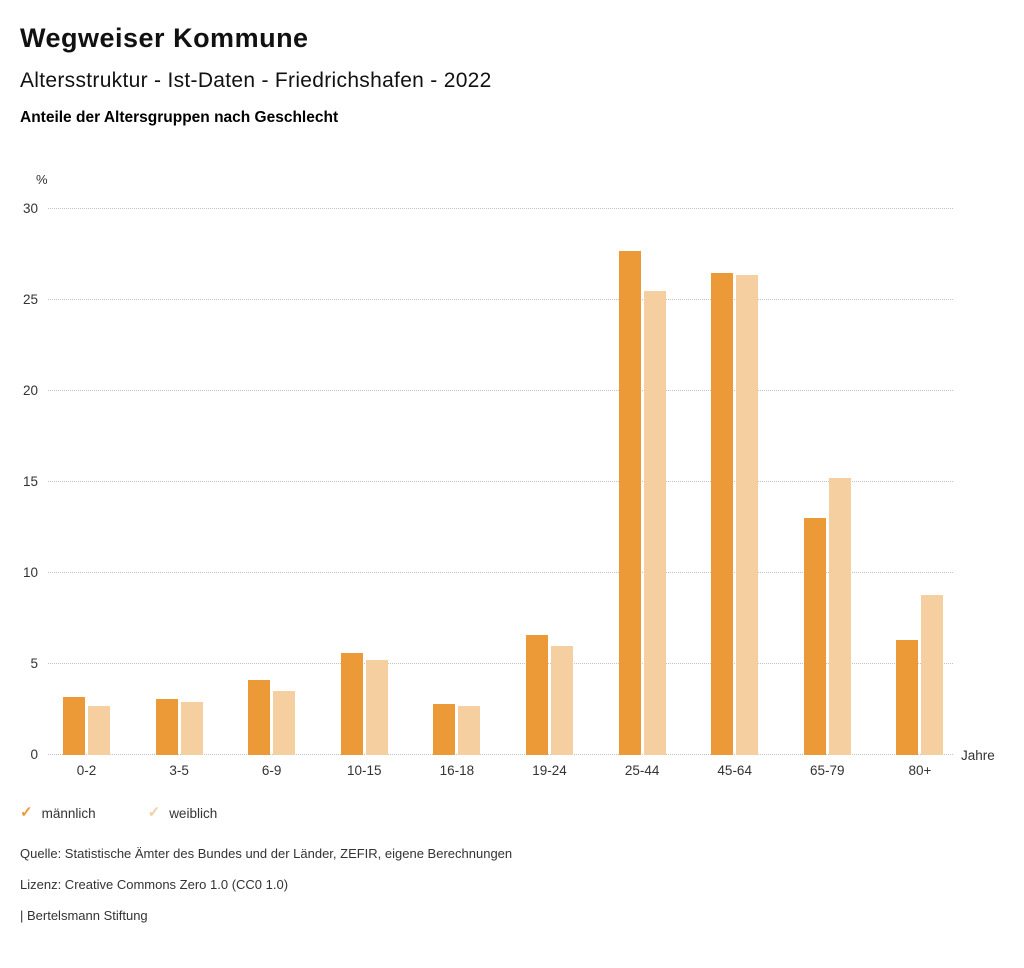 This screenshot has width=1024, height=968. What do you see at coordinates (978, 755) in the screenshot?
I see `x-axis-title: Jahre` at bounding box center [978, 755].